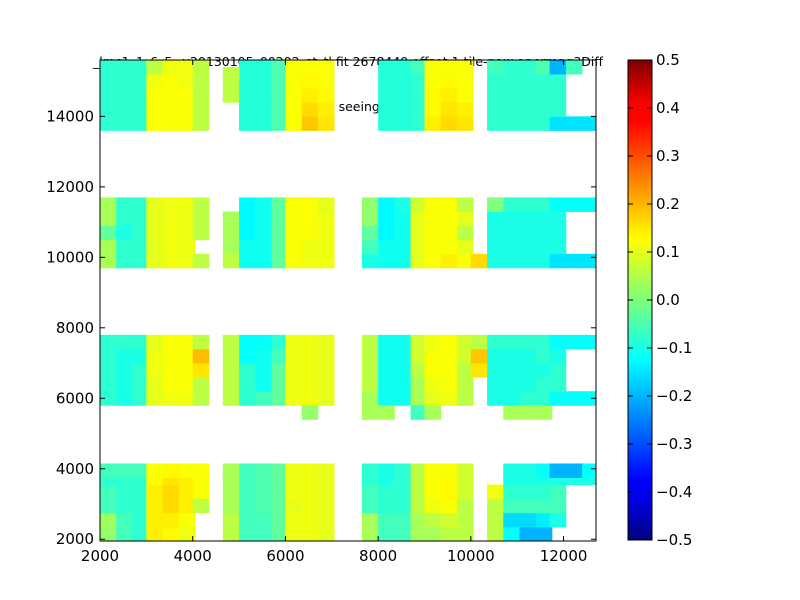 This screenshot has width=800, height=600. I want to click on x-tick-label: 4000, so click(193, 556).